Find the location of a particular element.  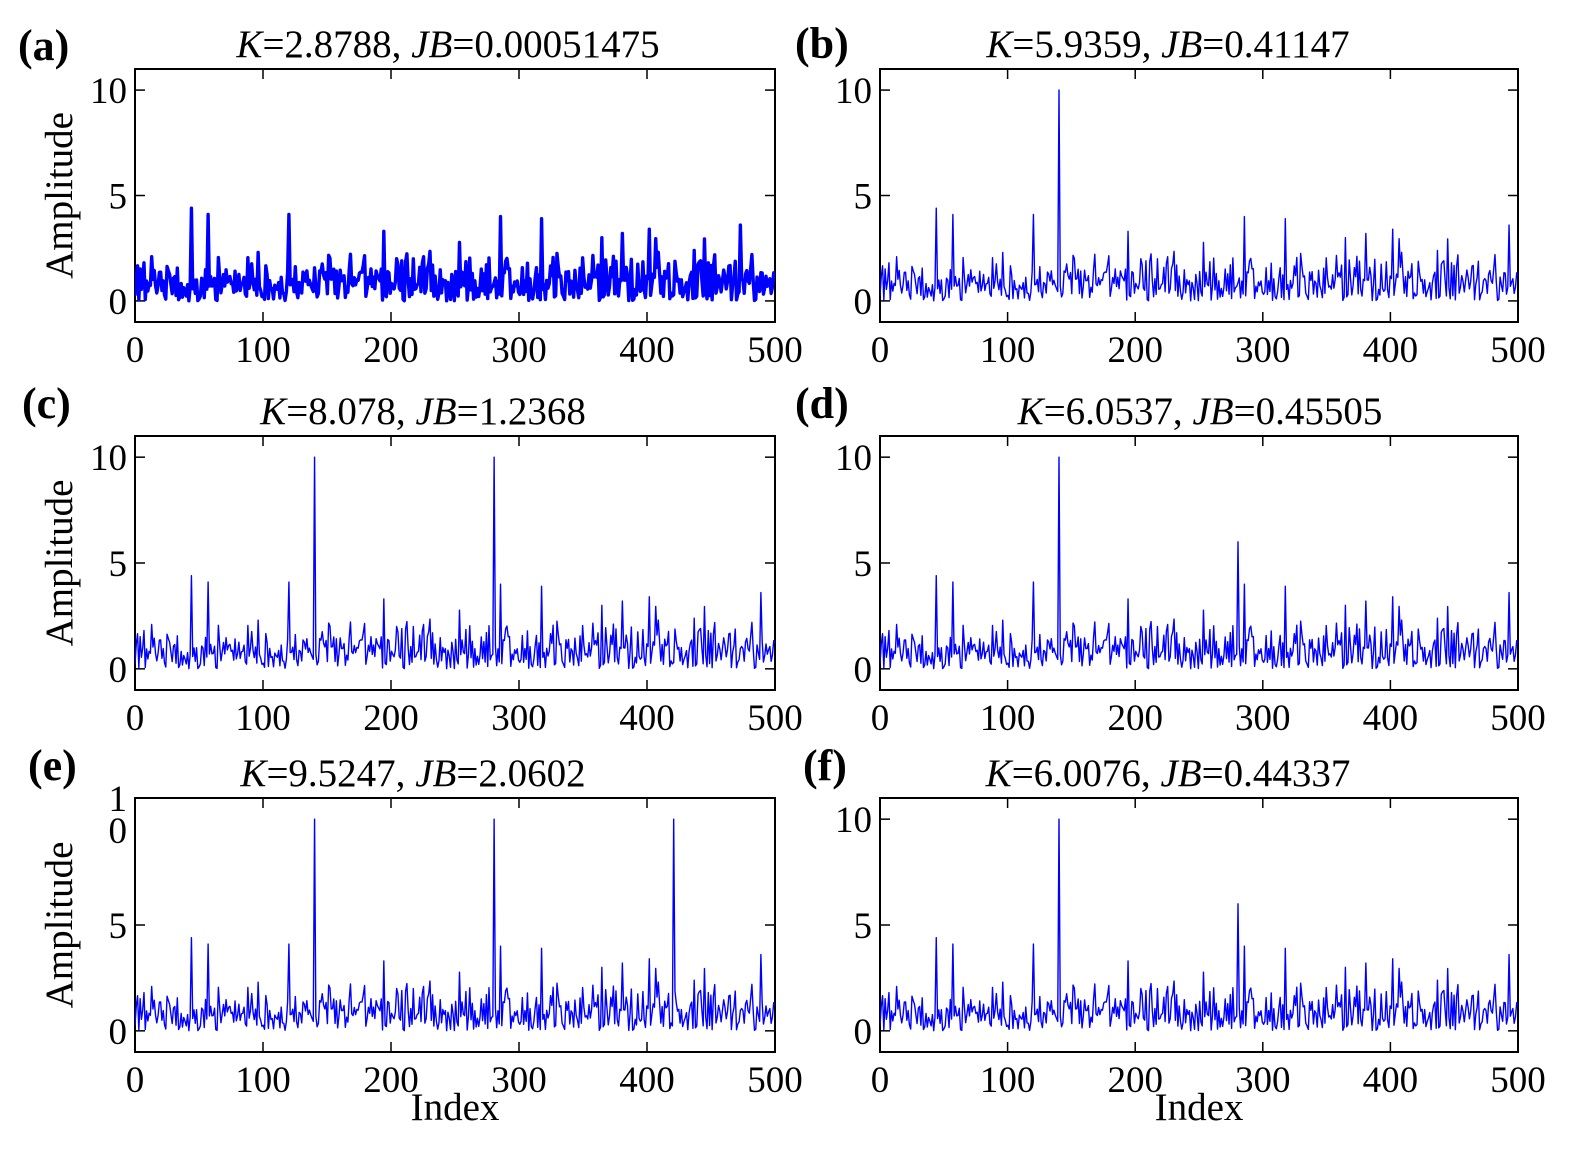

panel-label: (a) is located at coordinates (43, 45).